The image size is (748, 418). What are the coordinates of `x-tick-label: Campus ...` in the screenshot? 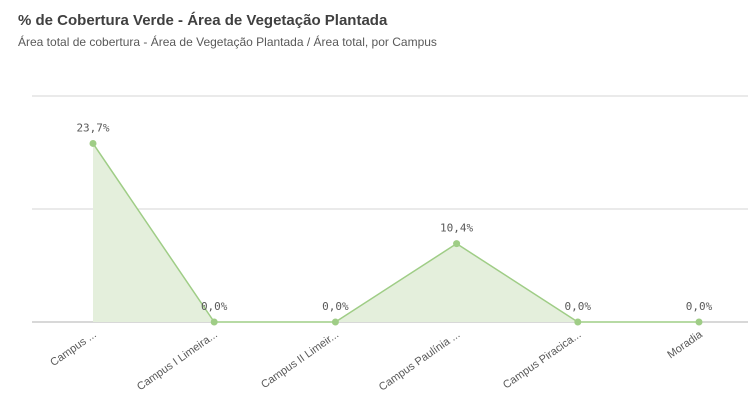 It's located at (73, 349).